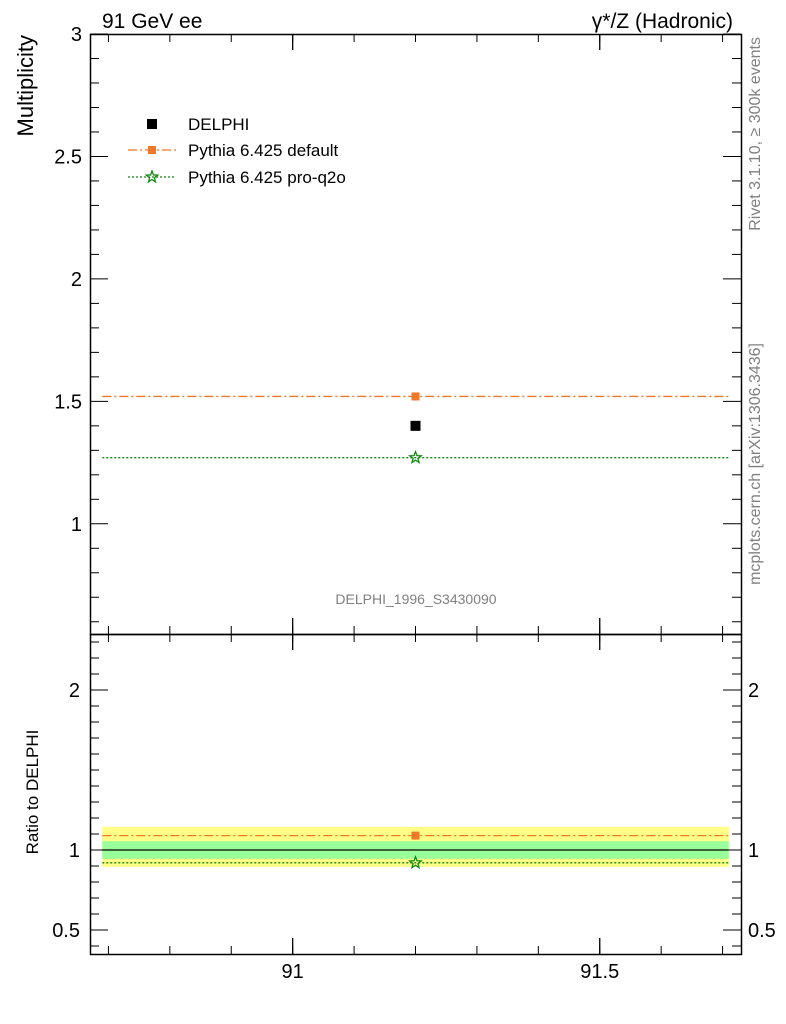 The image size is (786, 1024). I want to click on legend-pythia-pro-q2o-label: Pythia 6.425 pro-q2o, so click(267, 177).